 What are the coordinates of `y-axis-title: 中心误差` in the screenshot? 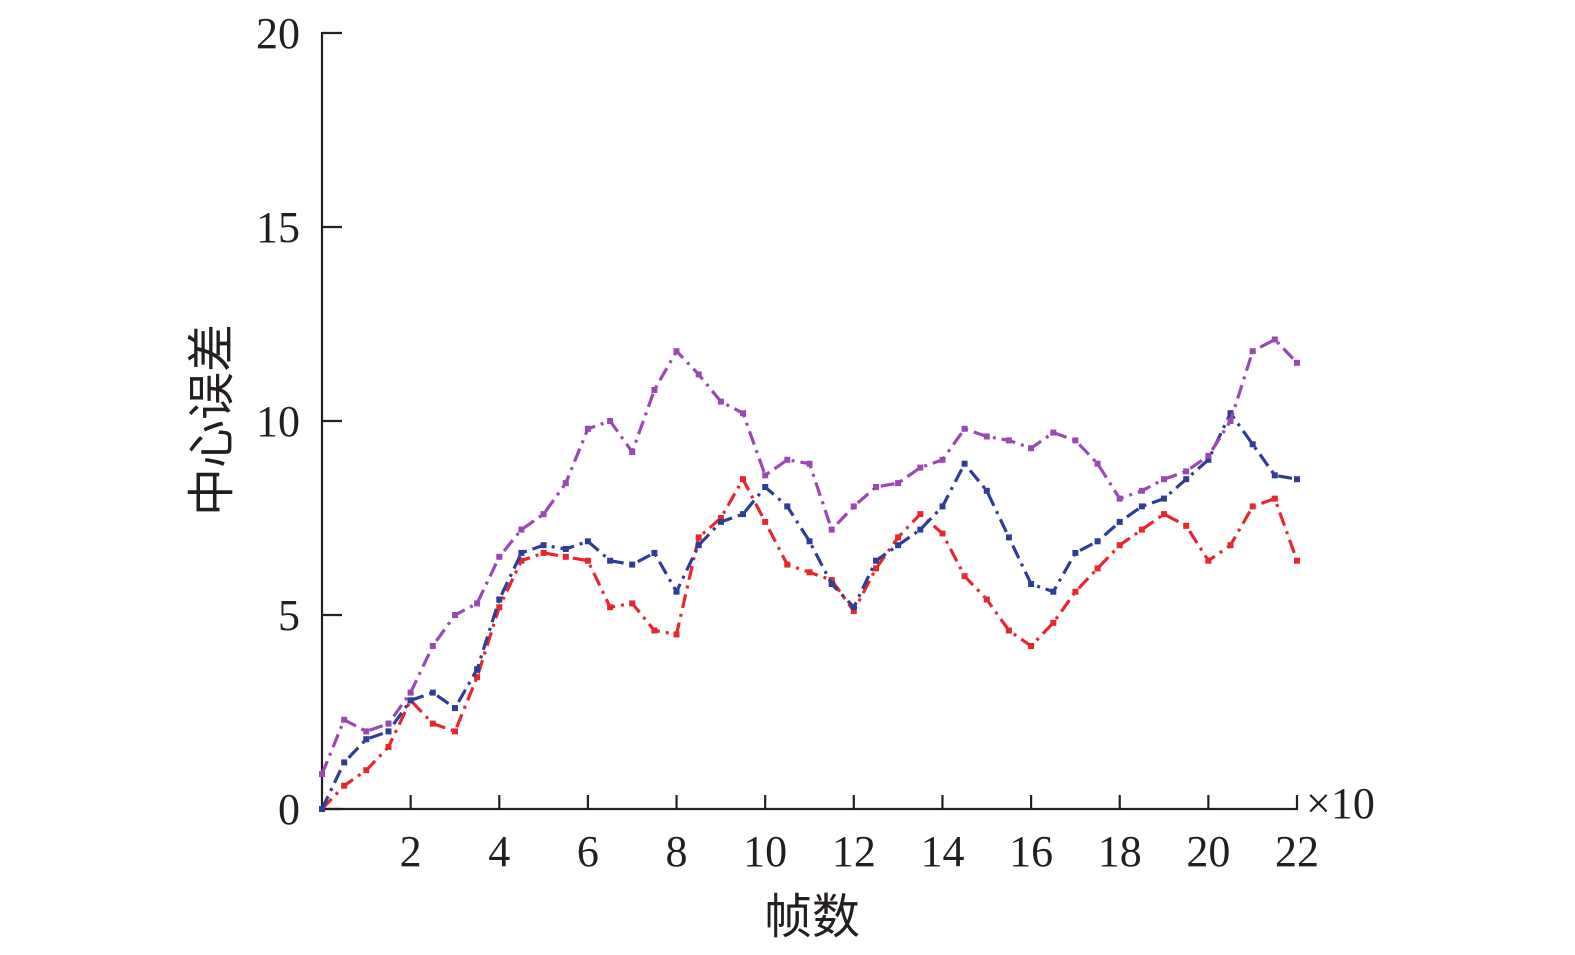 It's located at (212, 420).